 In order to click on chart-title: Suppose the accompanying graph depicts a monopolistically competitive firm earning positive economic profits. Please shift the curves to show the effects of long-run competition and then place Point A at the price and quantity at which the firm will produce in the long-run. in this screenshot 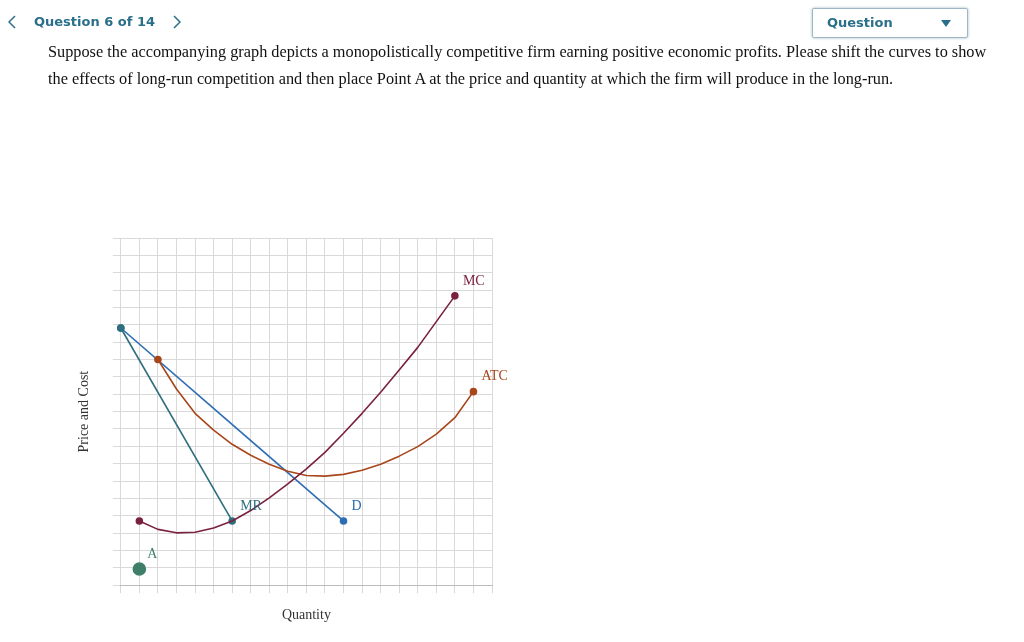, I will do `click(518, 65)`.